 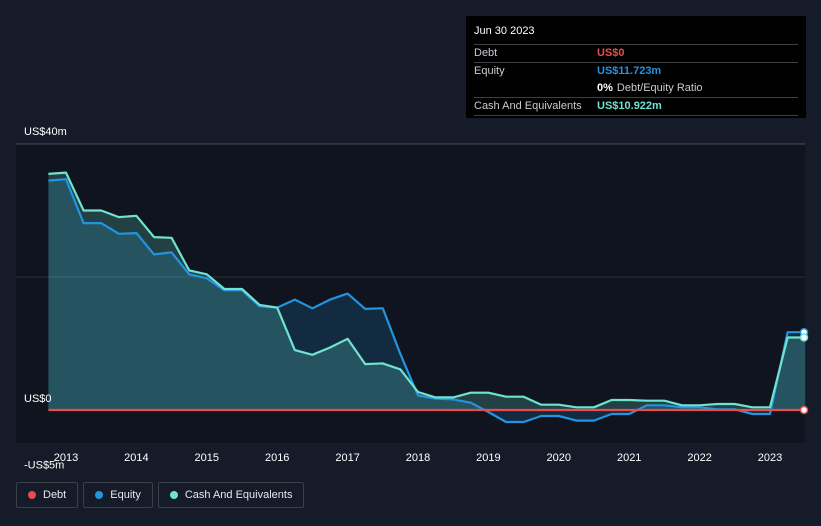 I want to click on equity-dot-icon, so click(x=99, y=495).